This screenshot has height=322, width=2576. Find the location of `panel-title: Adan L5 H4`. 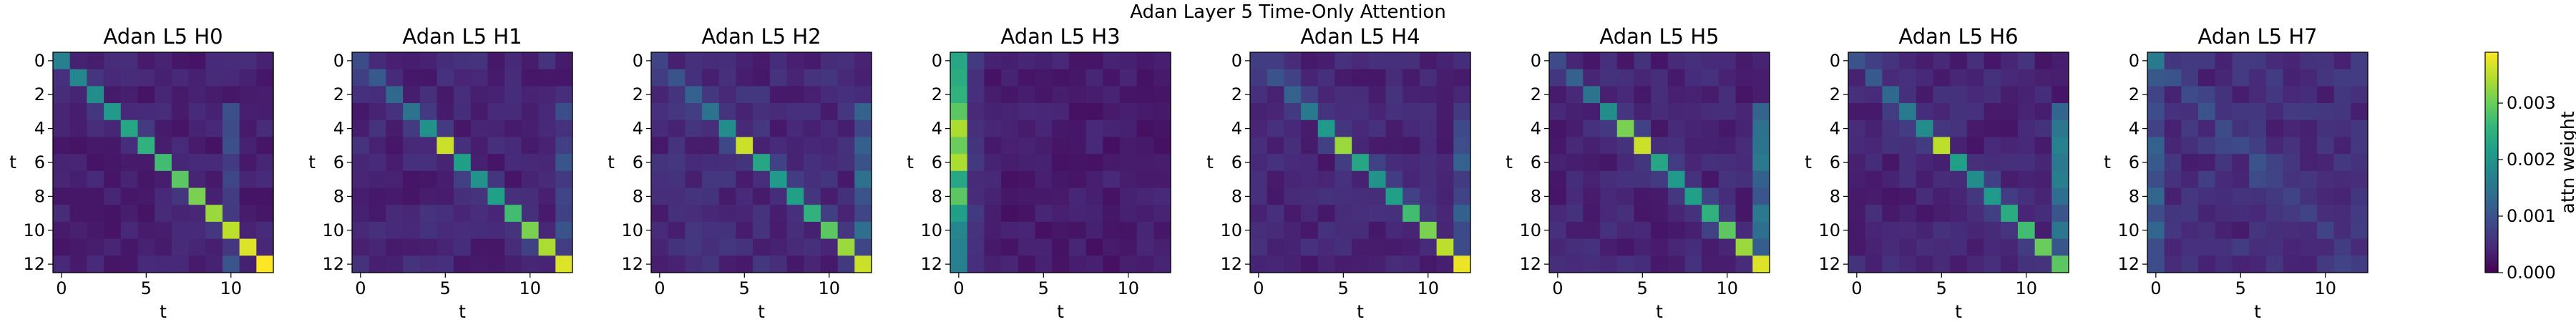

panel-title: Adan L5 H4 is located at coordinates (1360, 36).